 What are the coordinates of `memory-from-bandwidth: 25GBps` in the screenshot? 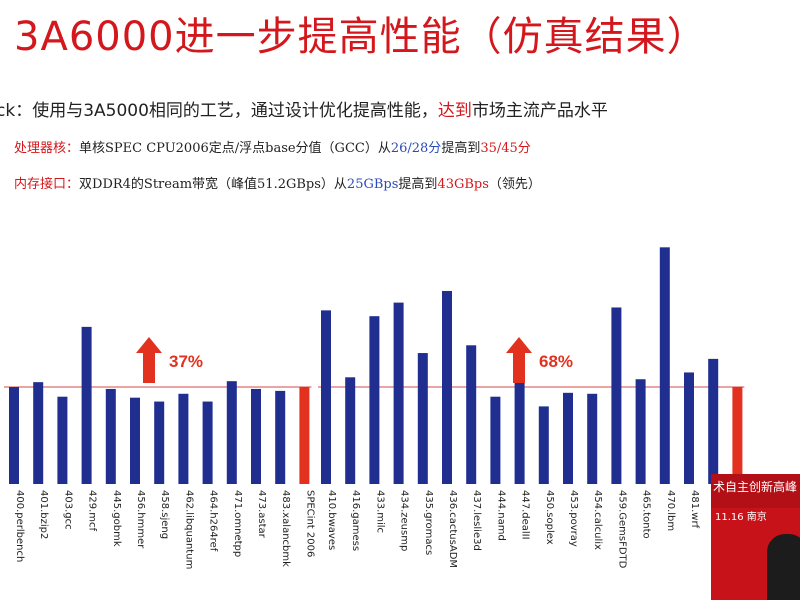 It's located at (372, 184).